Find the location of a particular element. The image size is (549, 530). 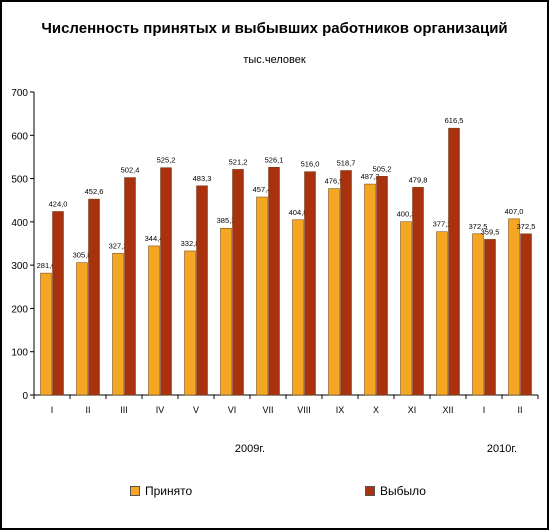

group-label: 2009г. is located at coordinates (250, 449).